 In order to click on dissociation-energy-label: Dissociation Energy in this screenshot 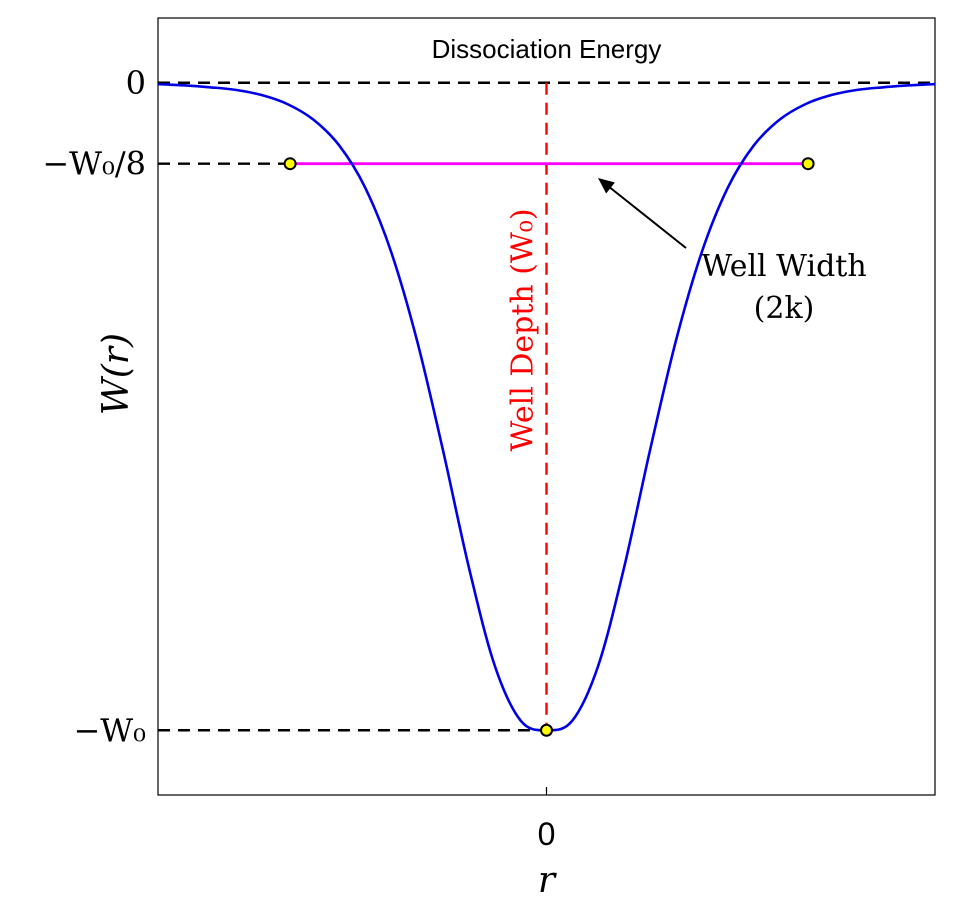, I will do `click(547, 49)`.